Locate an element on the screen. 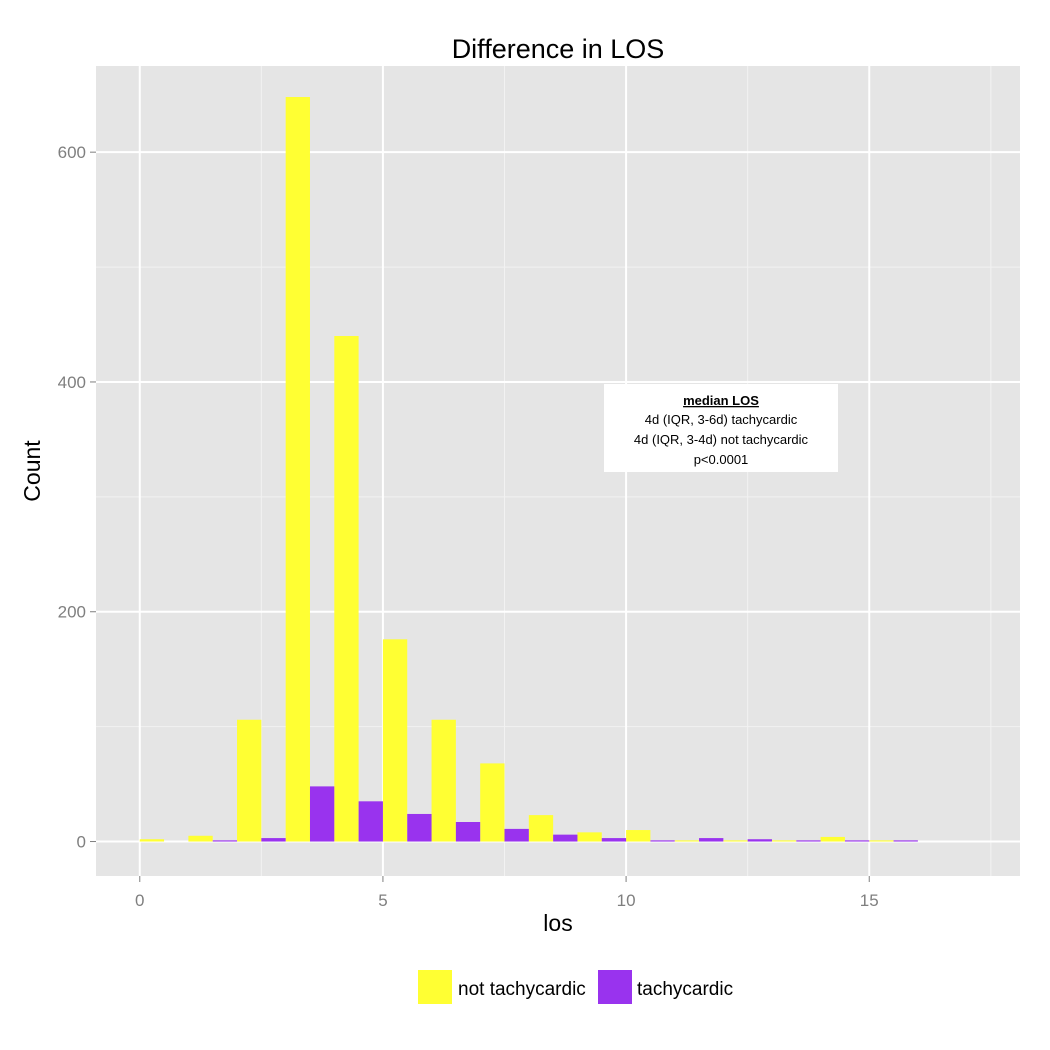  legend-key-tachycardic is located at coordinates (615, 987).